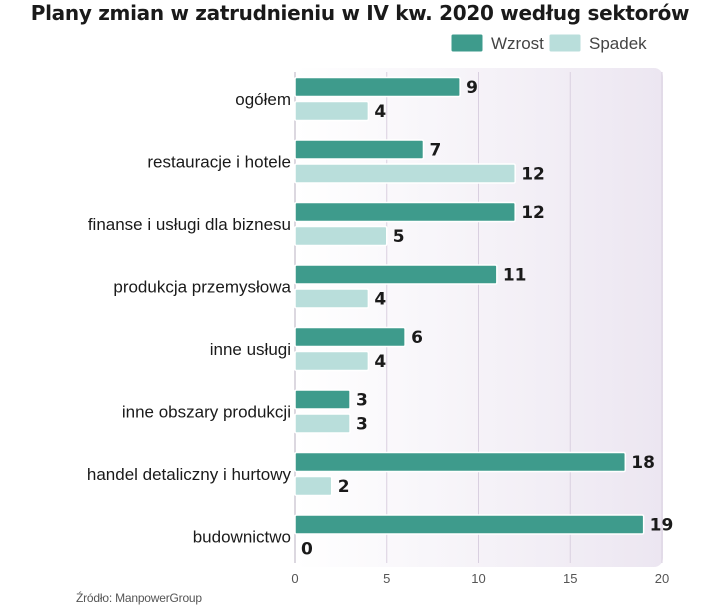  Describe the element at coordinates (219, 162) in the screenshot. I see `category-label: restauracje i hotele` at that location.